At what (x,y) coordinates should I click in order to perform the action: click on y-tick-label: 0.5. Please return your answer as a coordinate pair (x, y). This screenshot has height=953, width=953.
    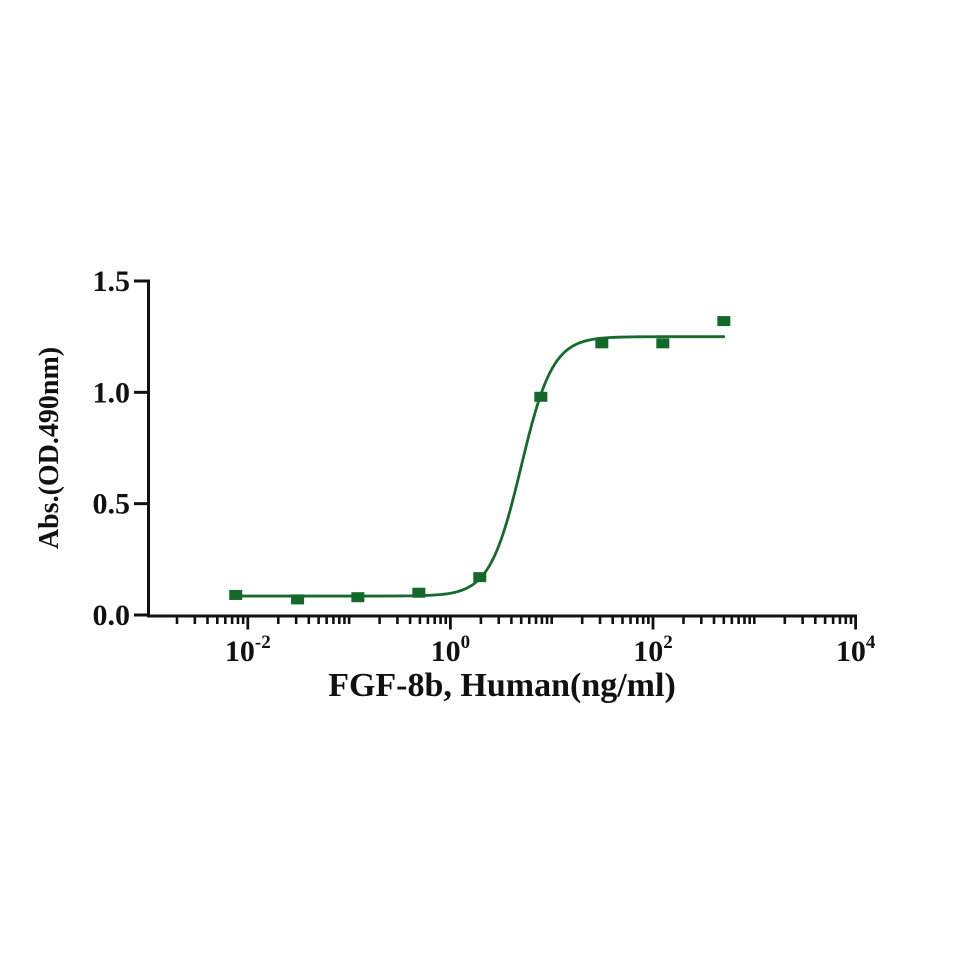
    Looking at the image, I should click on (112, 504).